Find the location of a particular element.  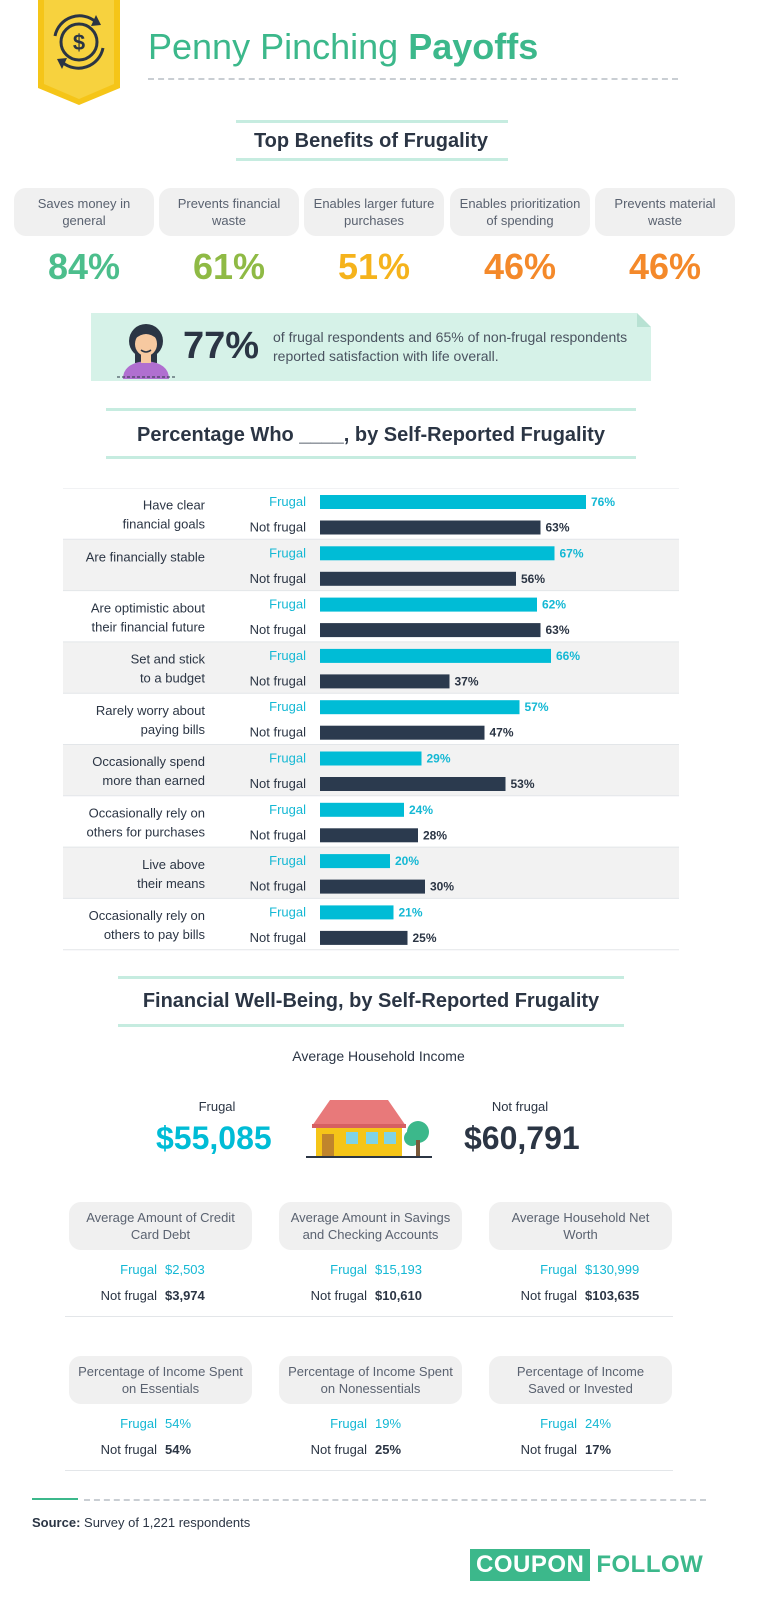

logo-part2: FOLLOW is located at coordinates (650, 1564).